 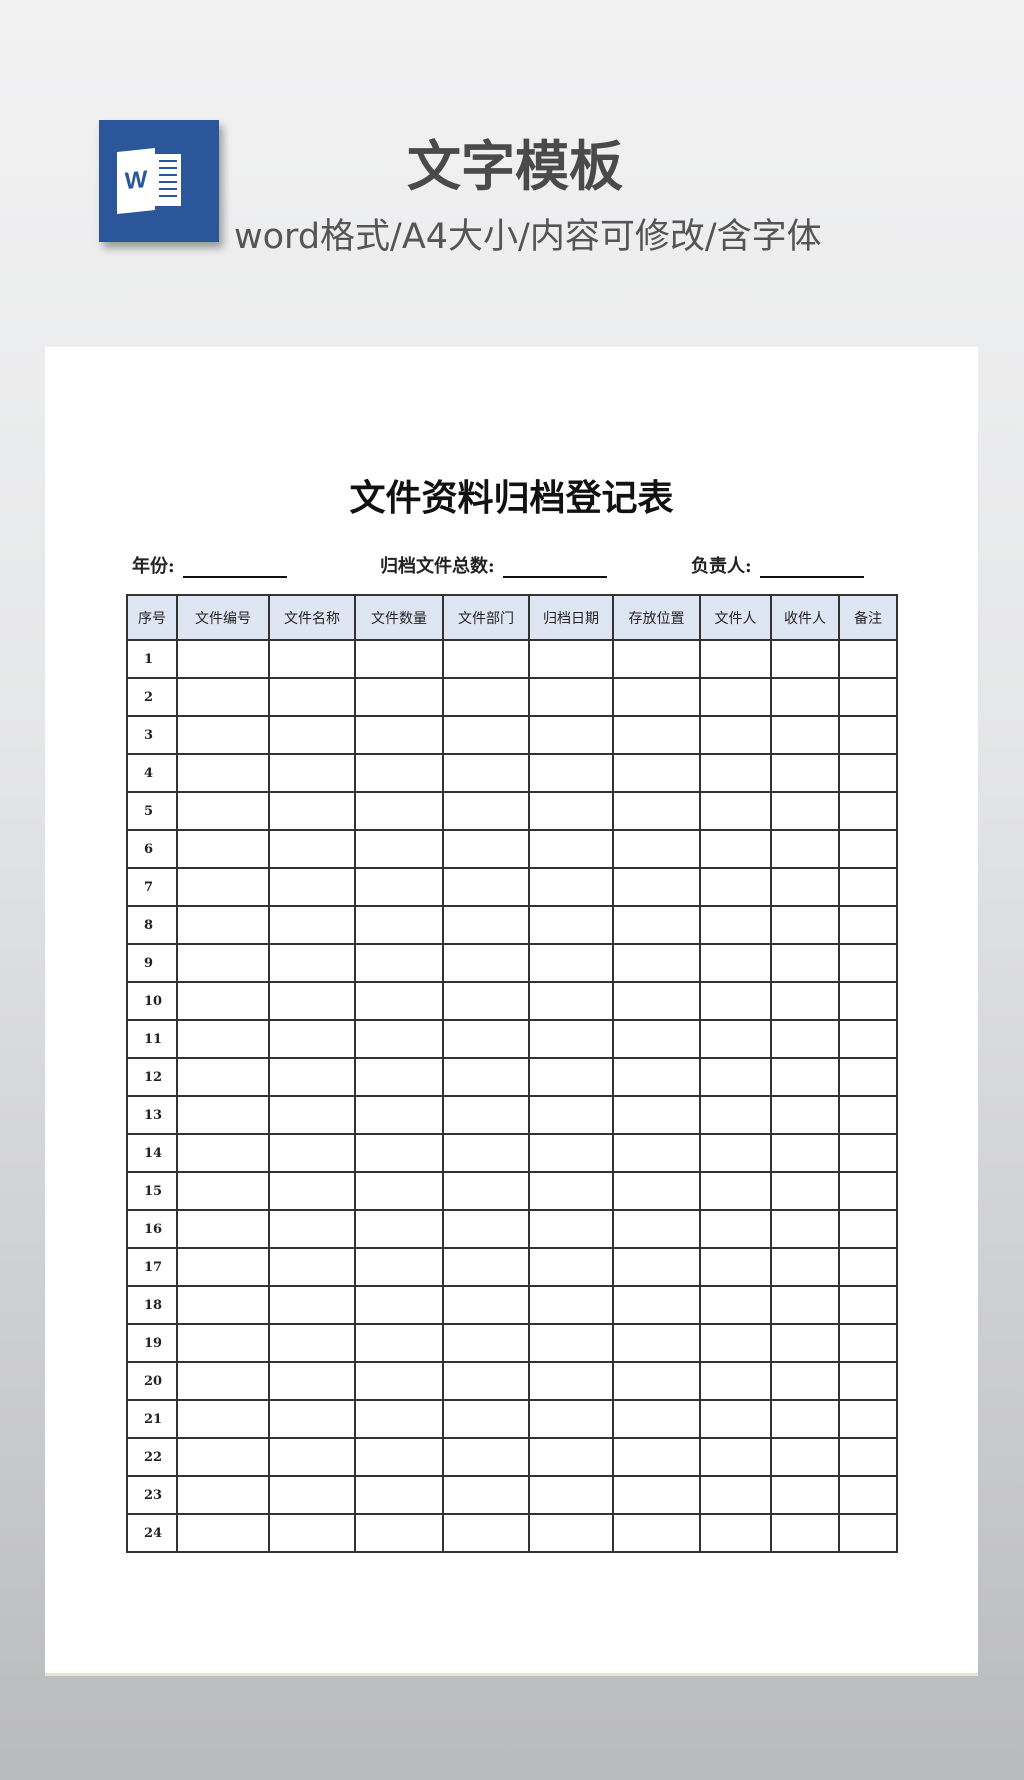 I want to click on year-blank, so click(x=234, y=568).